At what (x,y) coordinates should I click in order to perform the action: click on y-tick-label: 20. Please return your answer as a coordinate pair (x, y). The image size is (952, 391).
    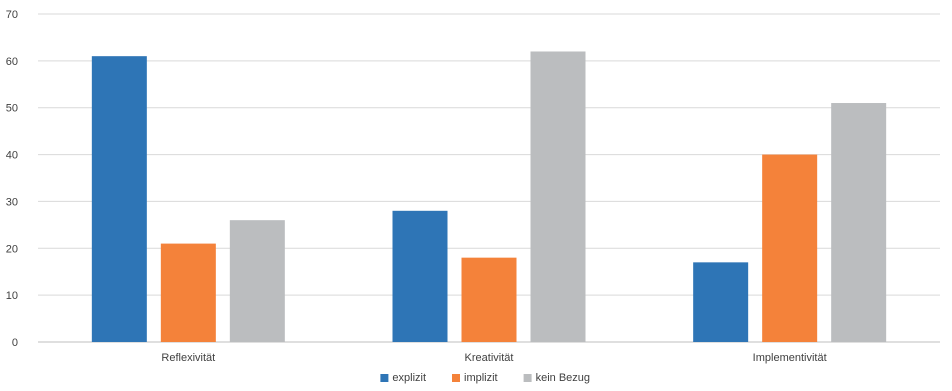
    Looking at the image, I should click on (12, 249).